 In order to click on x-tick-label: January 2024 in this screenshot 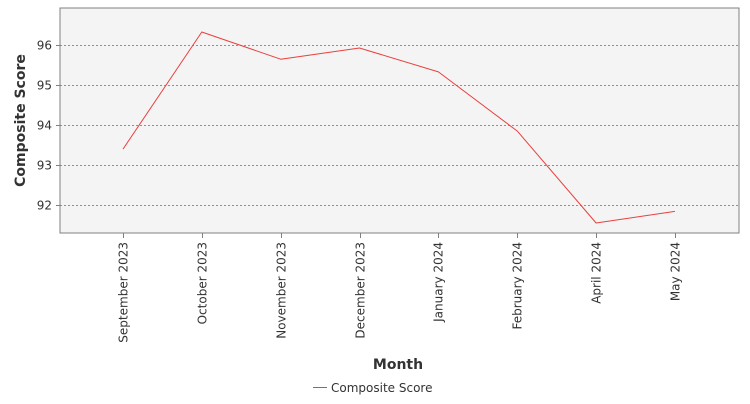, I will do `click(439, 282)`.